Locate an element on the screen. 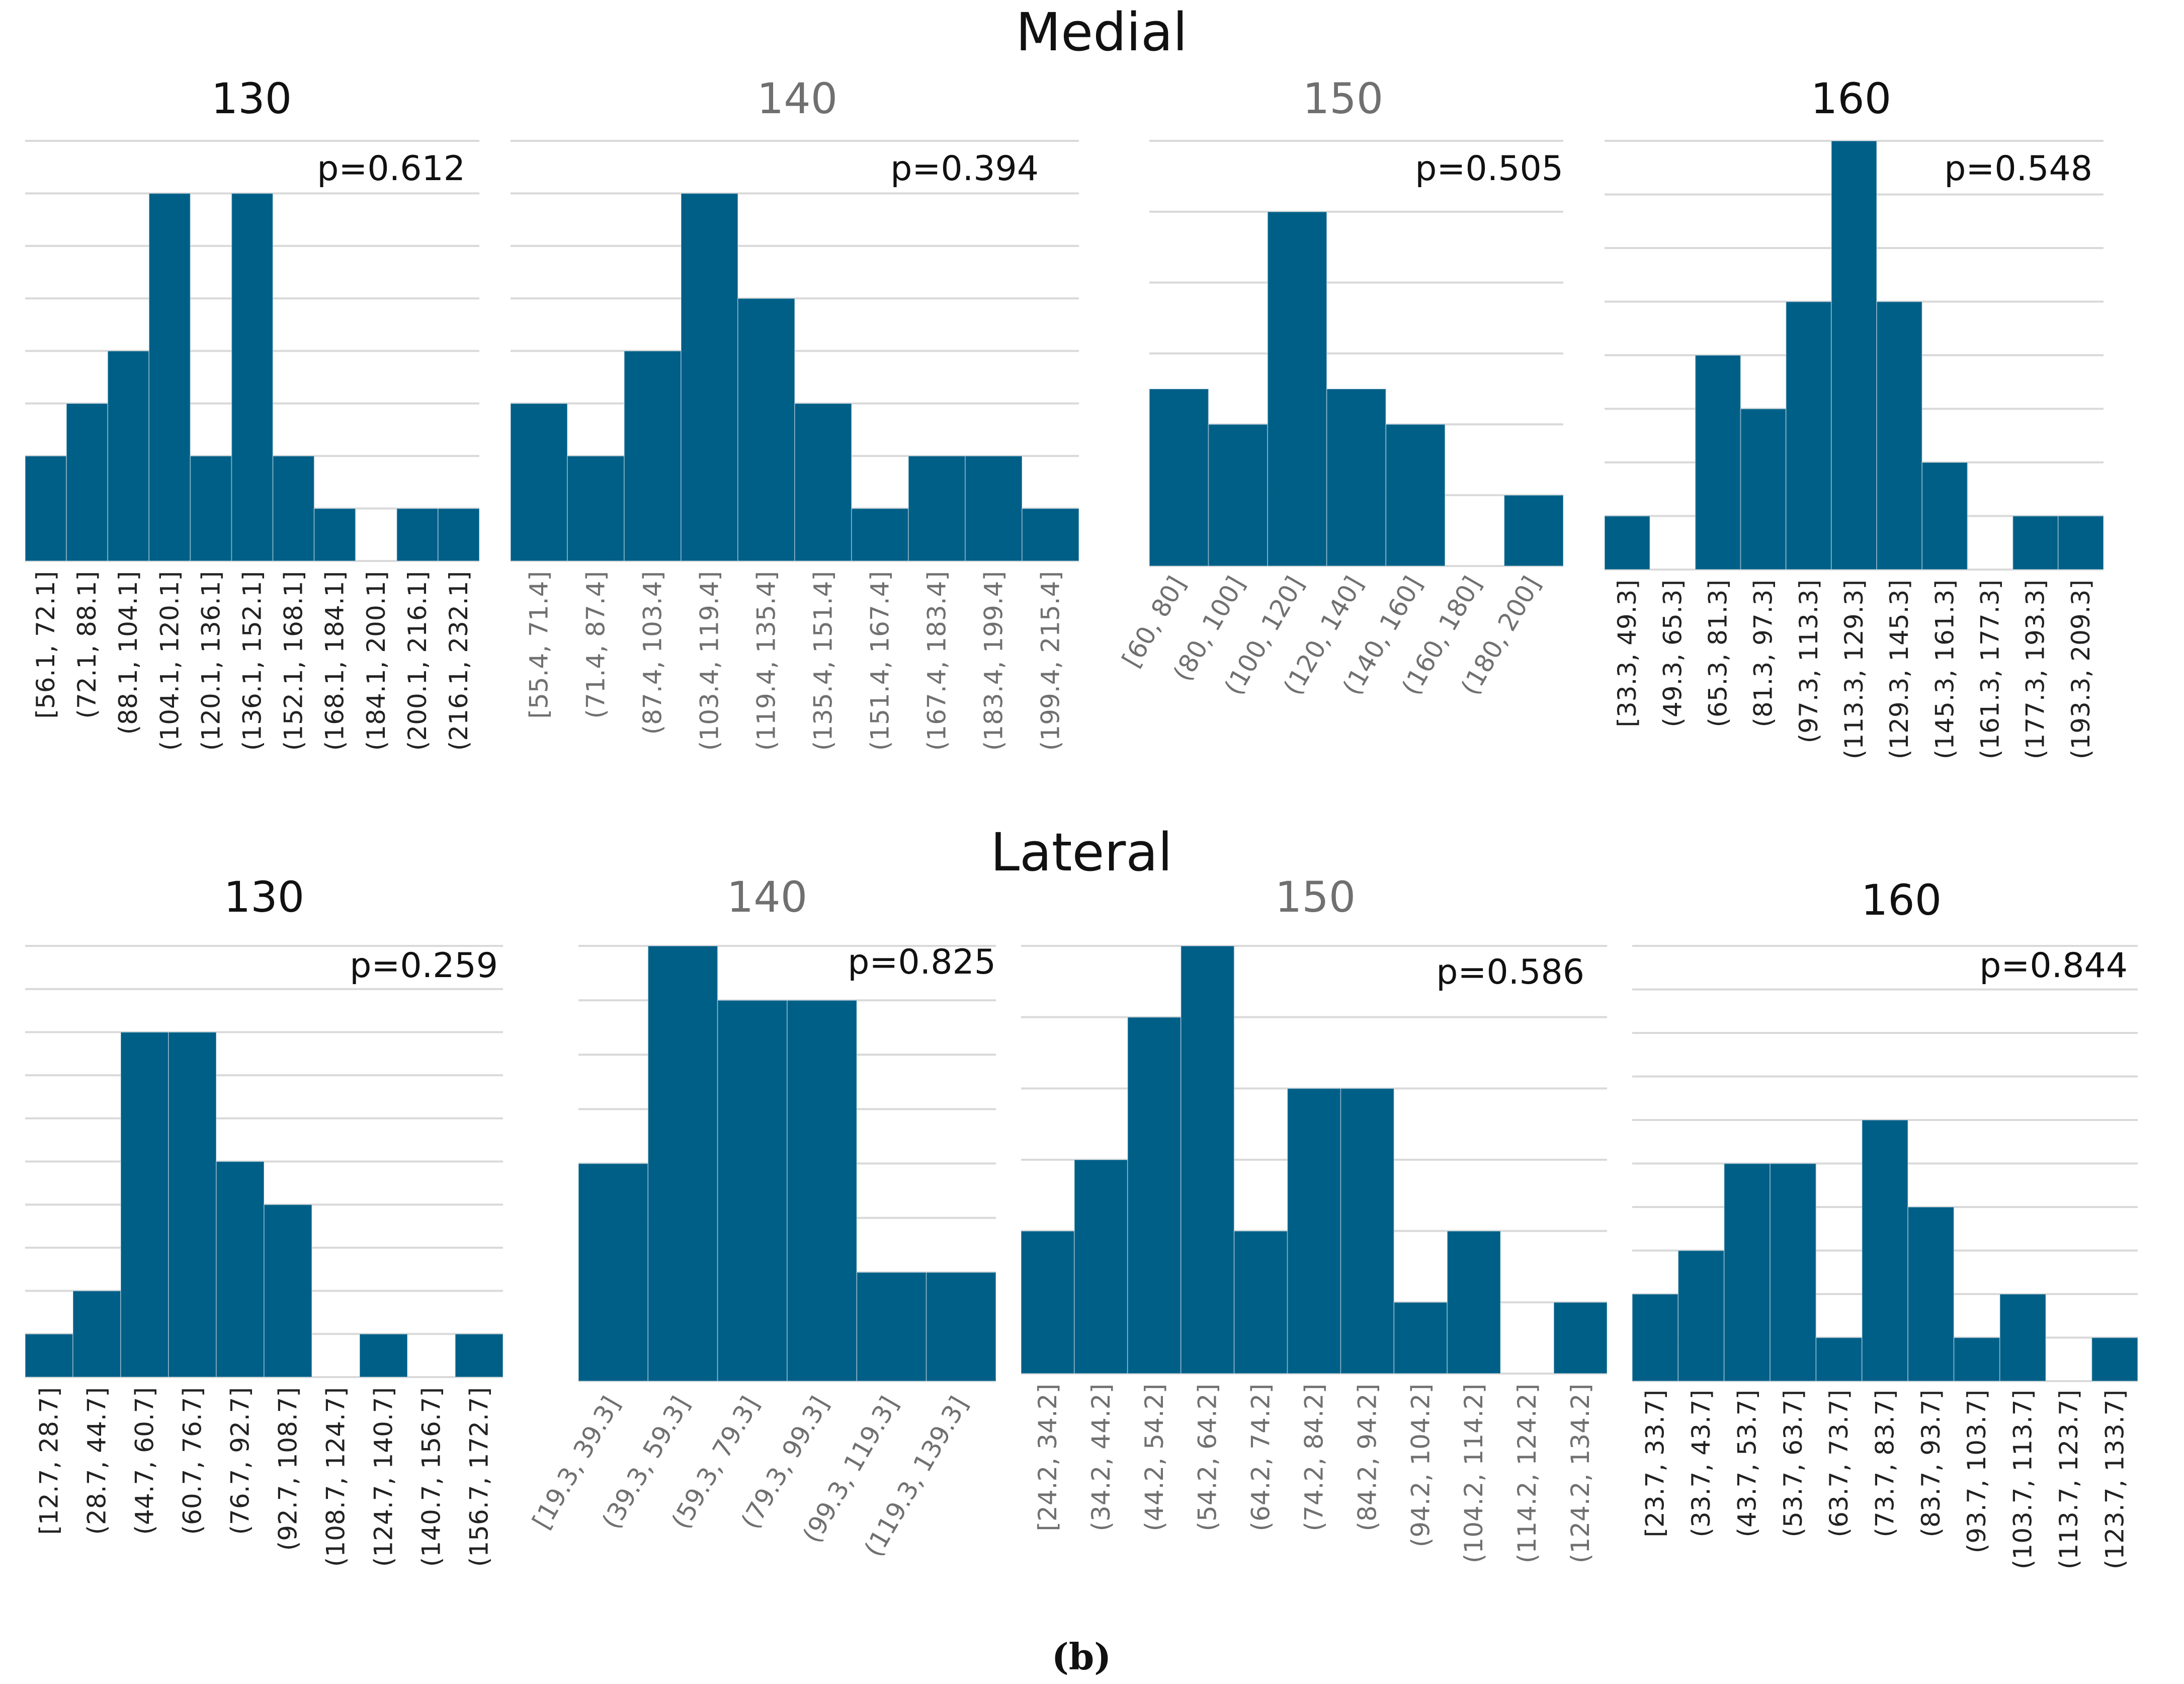 This screenshot has width=2184, height=1684. x-tick-label: (44.2, 54.2] is located at coordinates (1154, 1457).